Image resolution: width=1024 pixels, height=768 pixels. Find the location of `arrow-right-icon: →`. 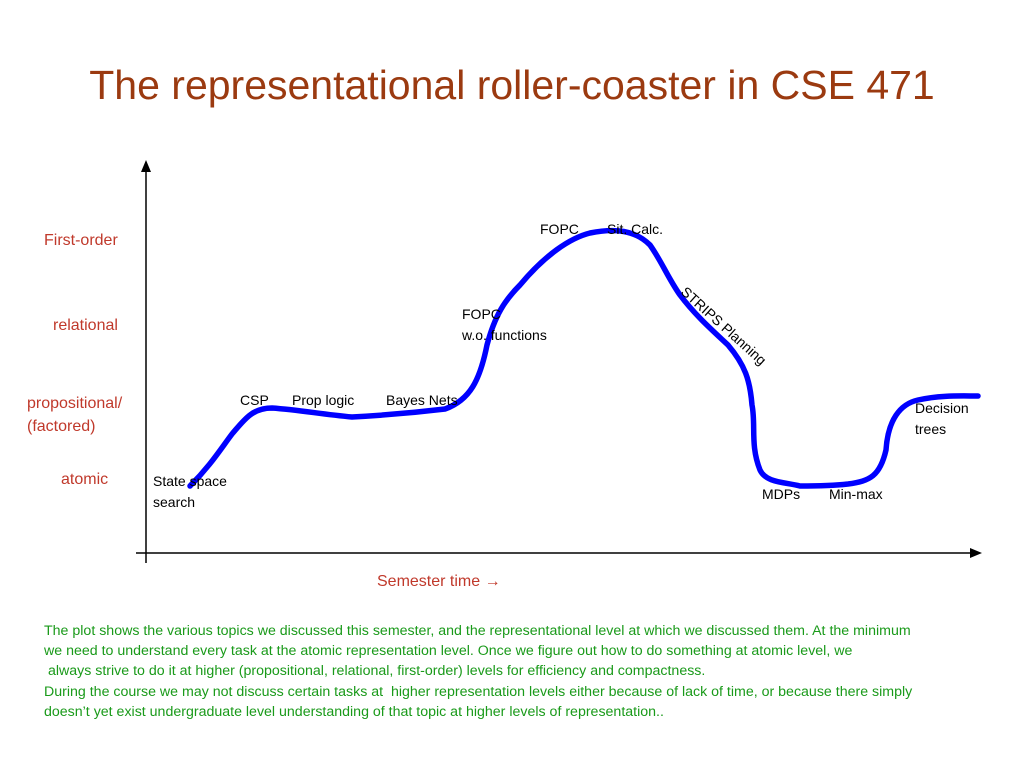

arrow-right-icon: → is located at coordinates (493, 581).